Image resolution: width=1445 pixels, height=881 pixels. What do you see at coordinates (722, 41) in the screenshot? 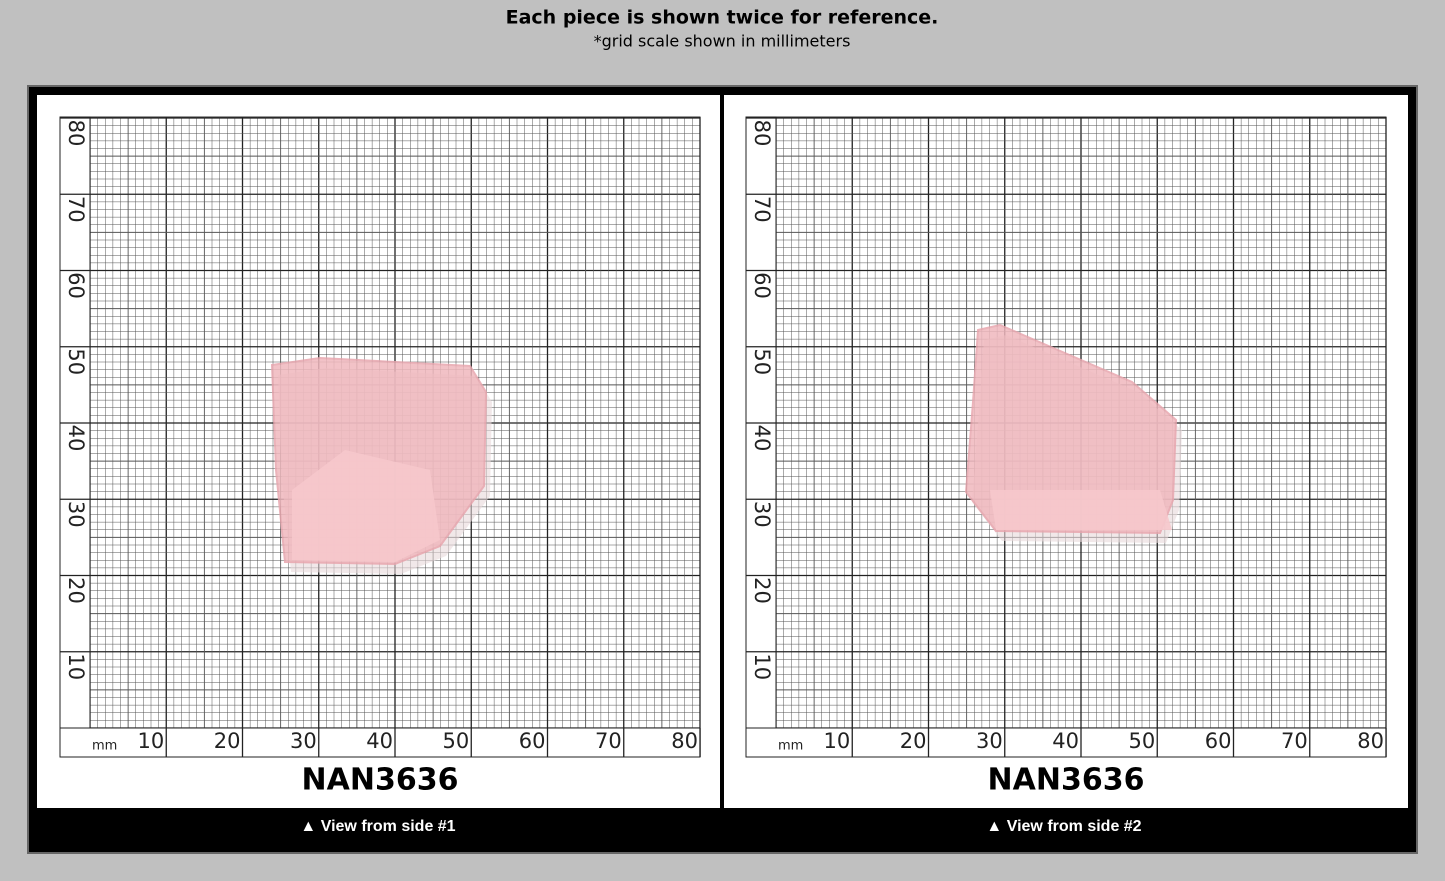
I see `subtitle: *grid scale shown in millimeters` at bounding box center [722, 41].